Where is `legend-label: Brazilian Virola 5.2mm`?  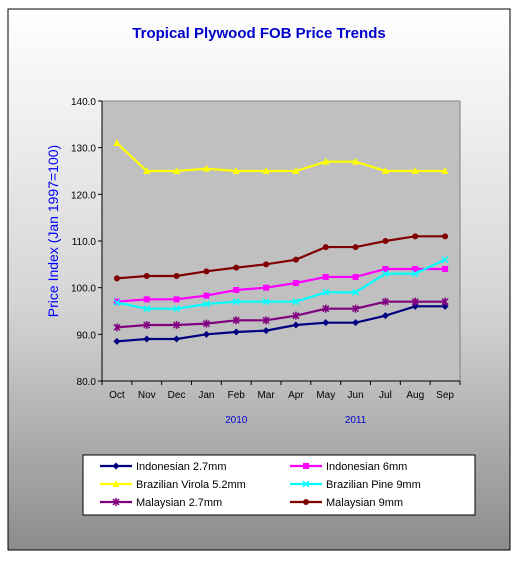 legend-label: Brazilian Virola 5.2mm is located at coordinates (191, 485).